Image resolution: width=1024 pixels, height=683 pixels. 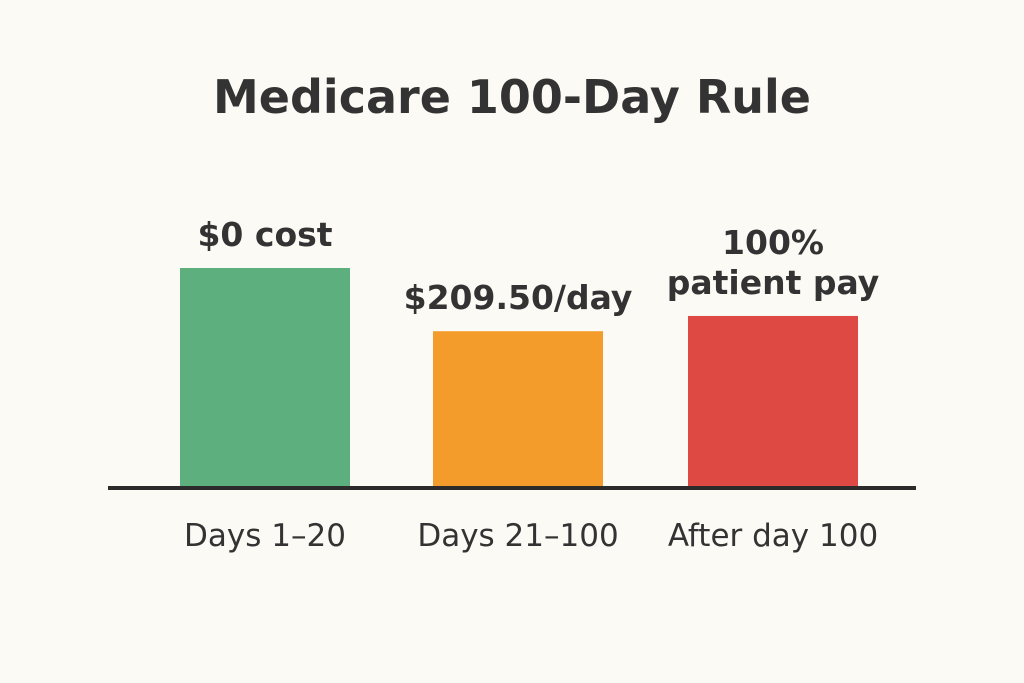 What do you see at coordinates (773, 536) in the screenshot?
I see `x-tick-label-3: After day 100` at bounding box center [773, 536].